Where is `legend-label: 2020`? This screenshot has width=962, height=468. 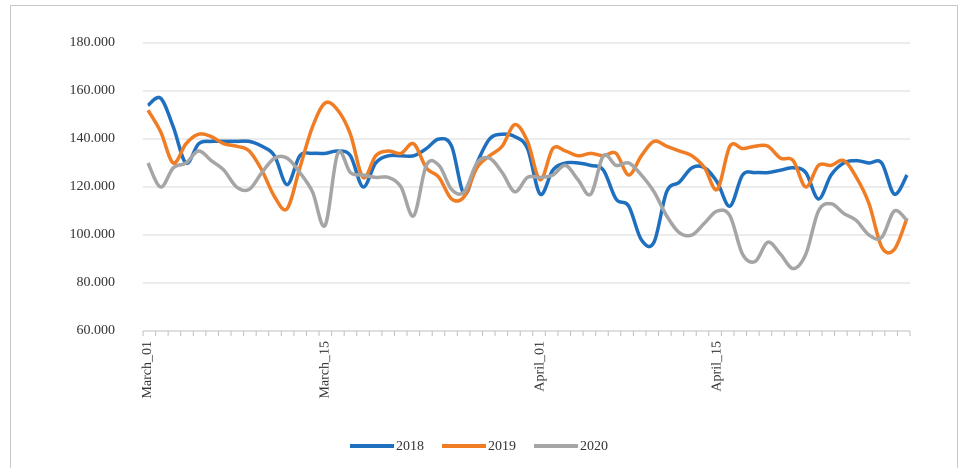
legend-label: 2020 is located at coordinates (594, 446).